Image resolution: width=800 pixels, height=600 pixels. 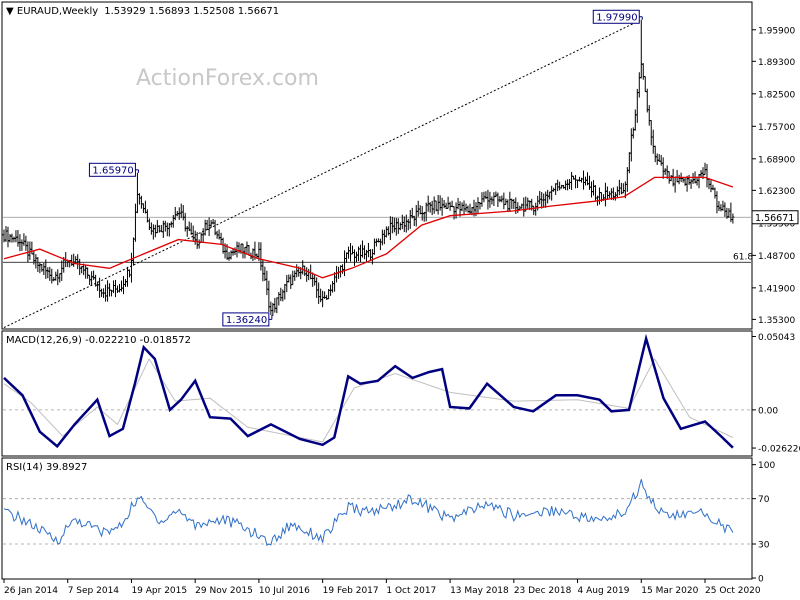 What do you see at coordinates (764, 500) in the screenshot?
I see `rsi-tick-label: 70` at bounding box center [764, 500].